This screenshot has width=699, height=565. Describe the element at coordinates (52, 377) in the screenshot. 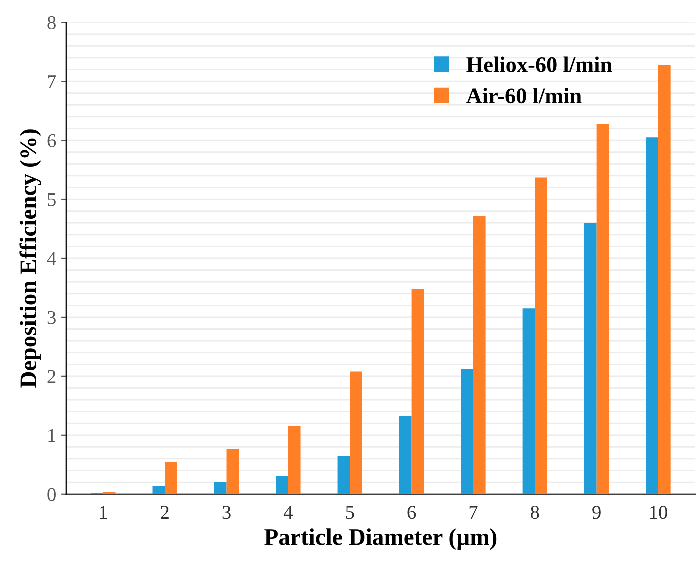

I see `y-tick-label: 2` at that location.